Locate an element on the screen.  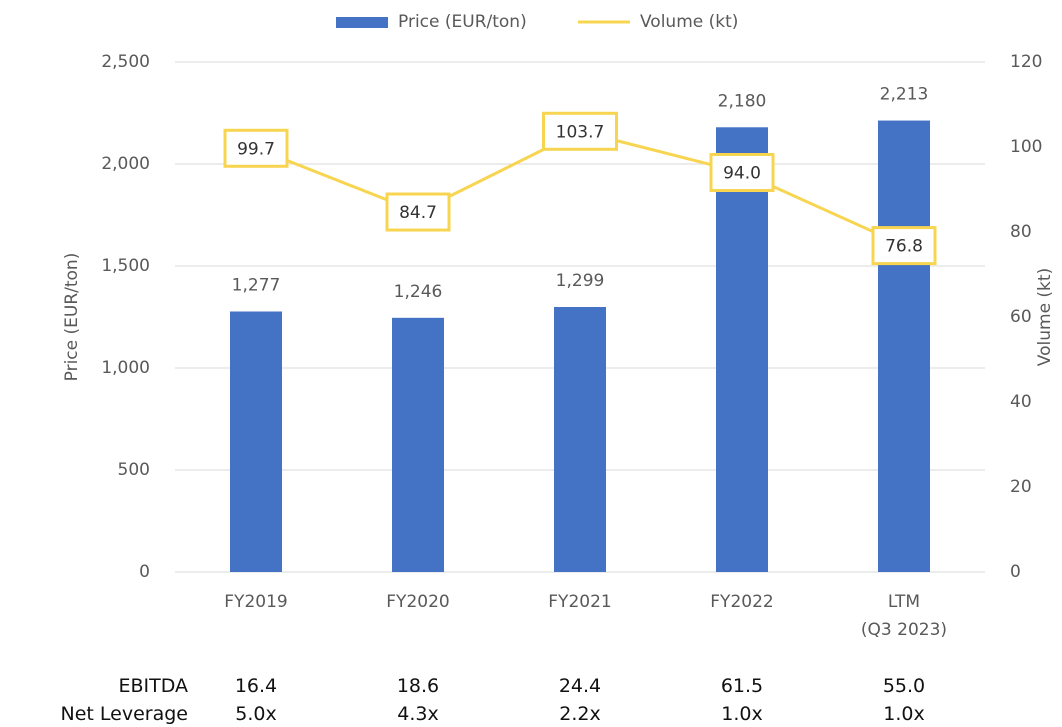
y2-tick-label: 100 is located at coordinates (1026, 147).